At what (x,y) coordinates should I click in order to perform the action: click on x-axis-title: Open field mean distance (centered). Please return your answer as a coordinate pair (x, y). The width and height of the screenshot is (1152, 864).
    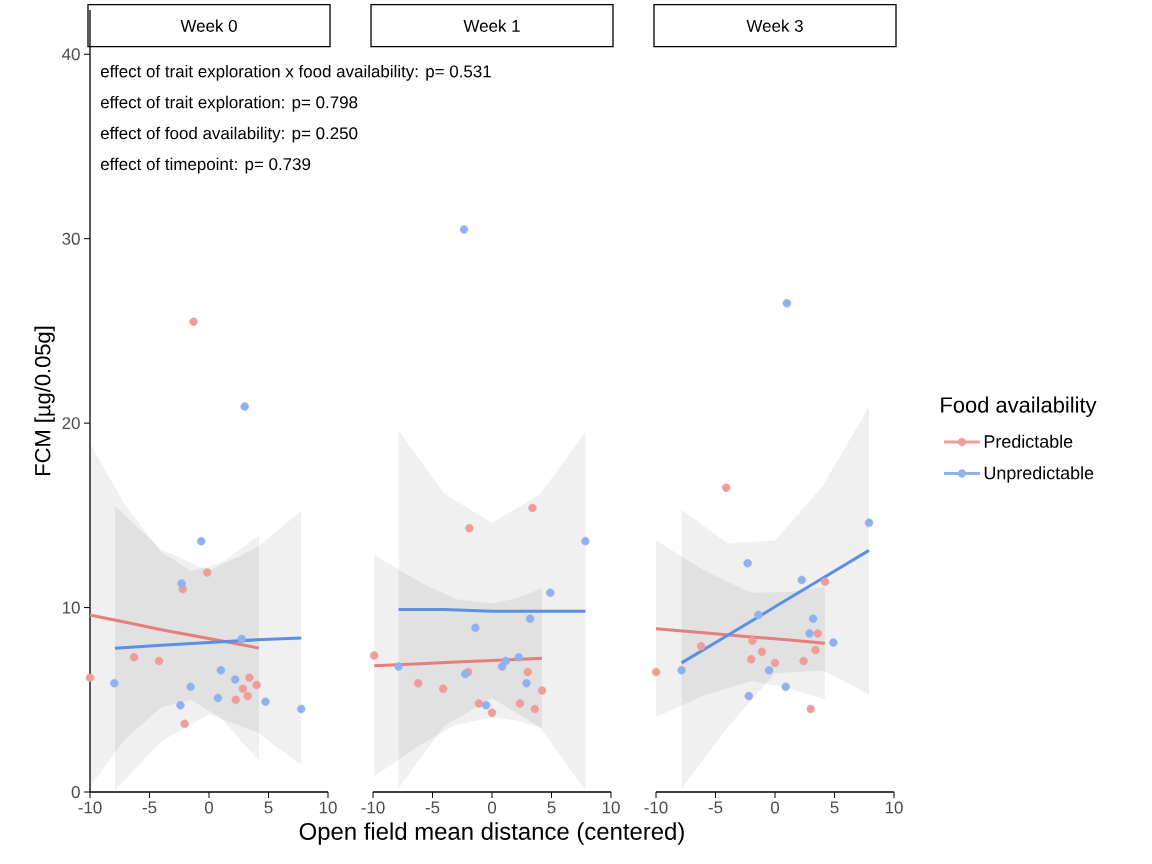
    Looking at the image, I should click on (491, 833).